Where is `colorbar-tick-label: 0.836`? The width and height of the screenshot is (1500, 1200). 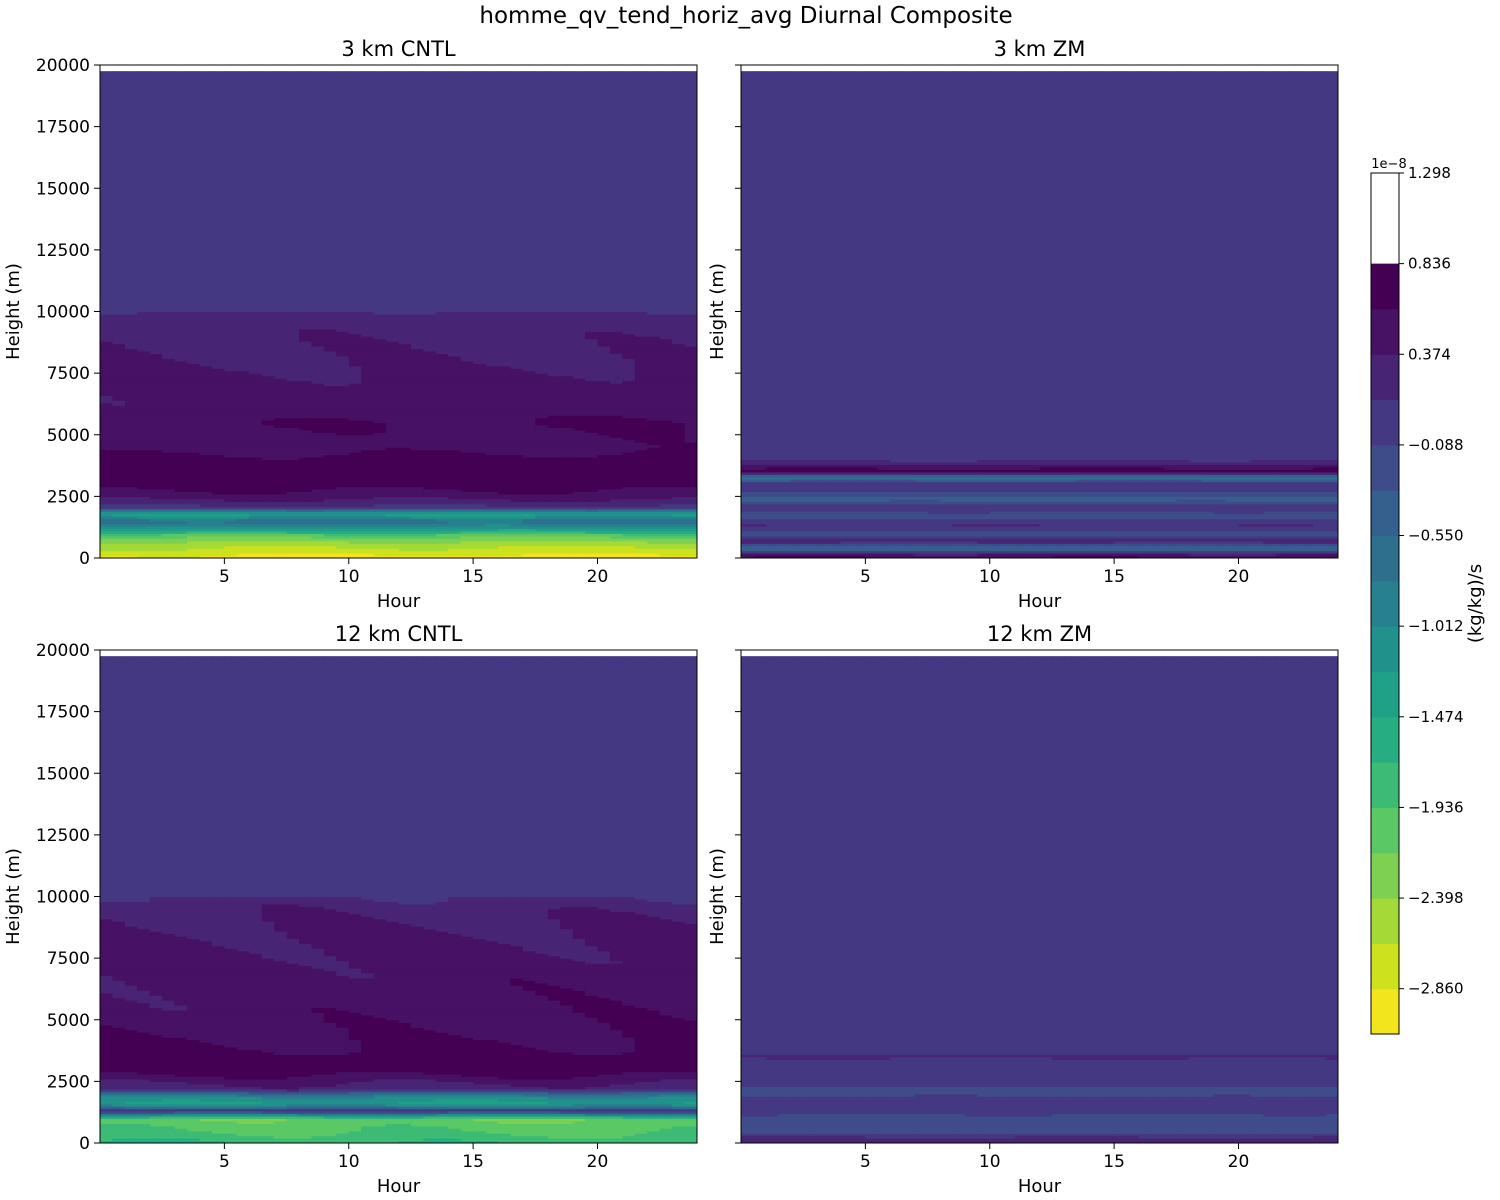
colorbar-tick-label: 0.836 is located at coordinates (1429, 264).